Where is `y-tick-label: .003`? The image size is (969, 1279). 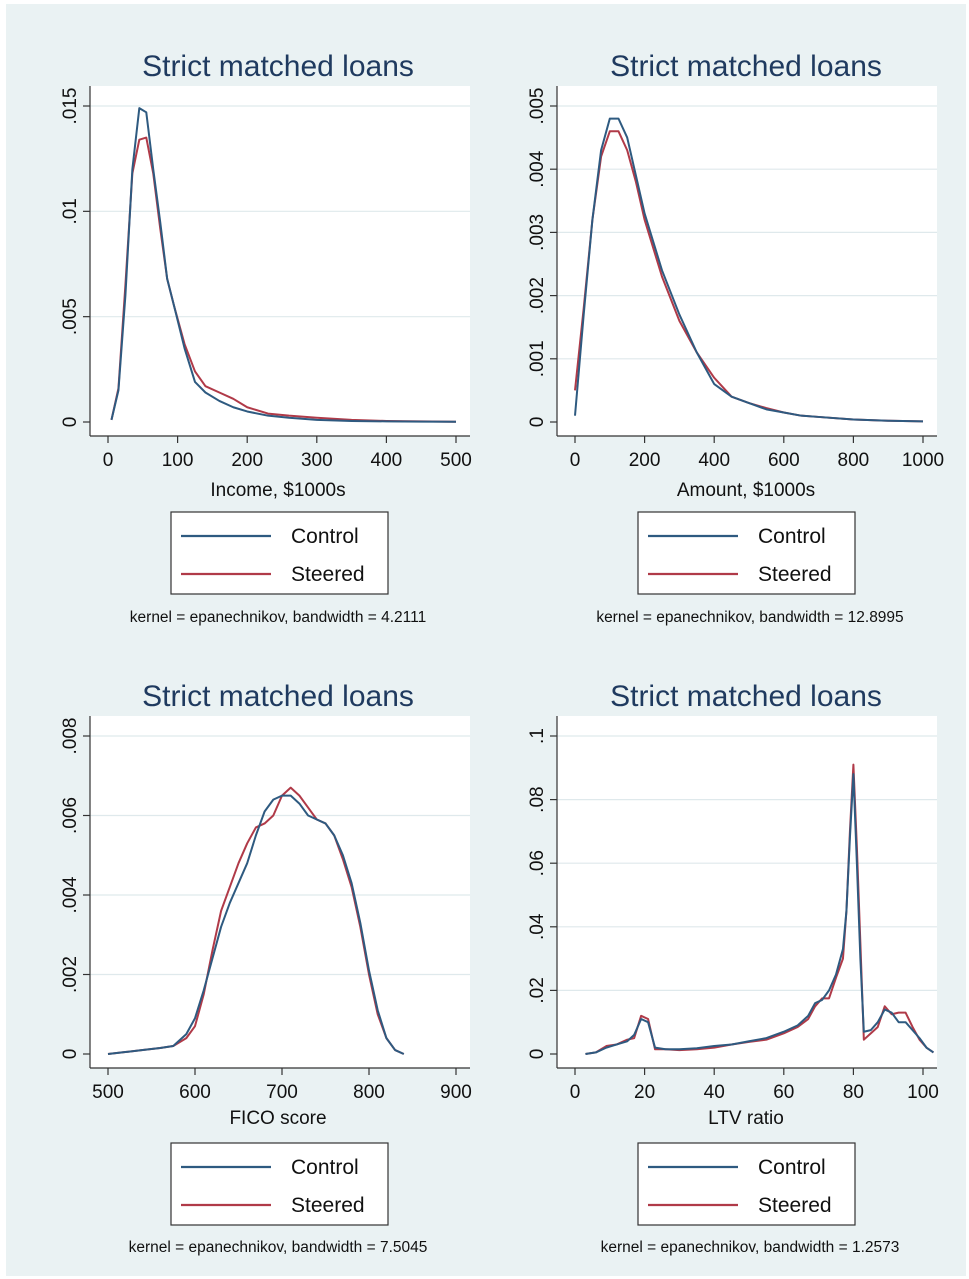 y-tick-label: .003 is located at coordinates (537, 232).